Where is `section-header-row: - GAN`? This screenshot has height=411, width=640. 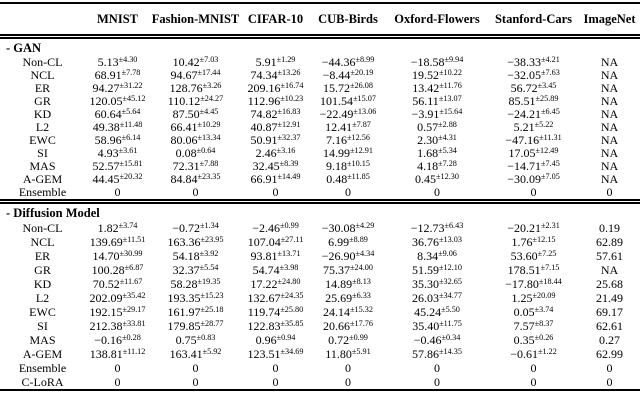
section-header-row: - GAN is located at coordinates (320, 47).